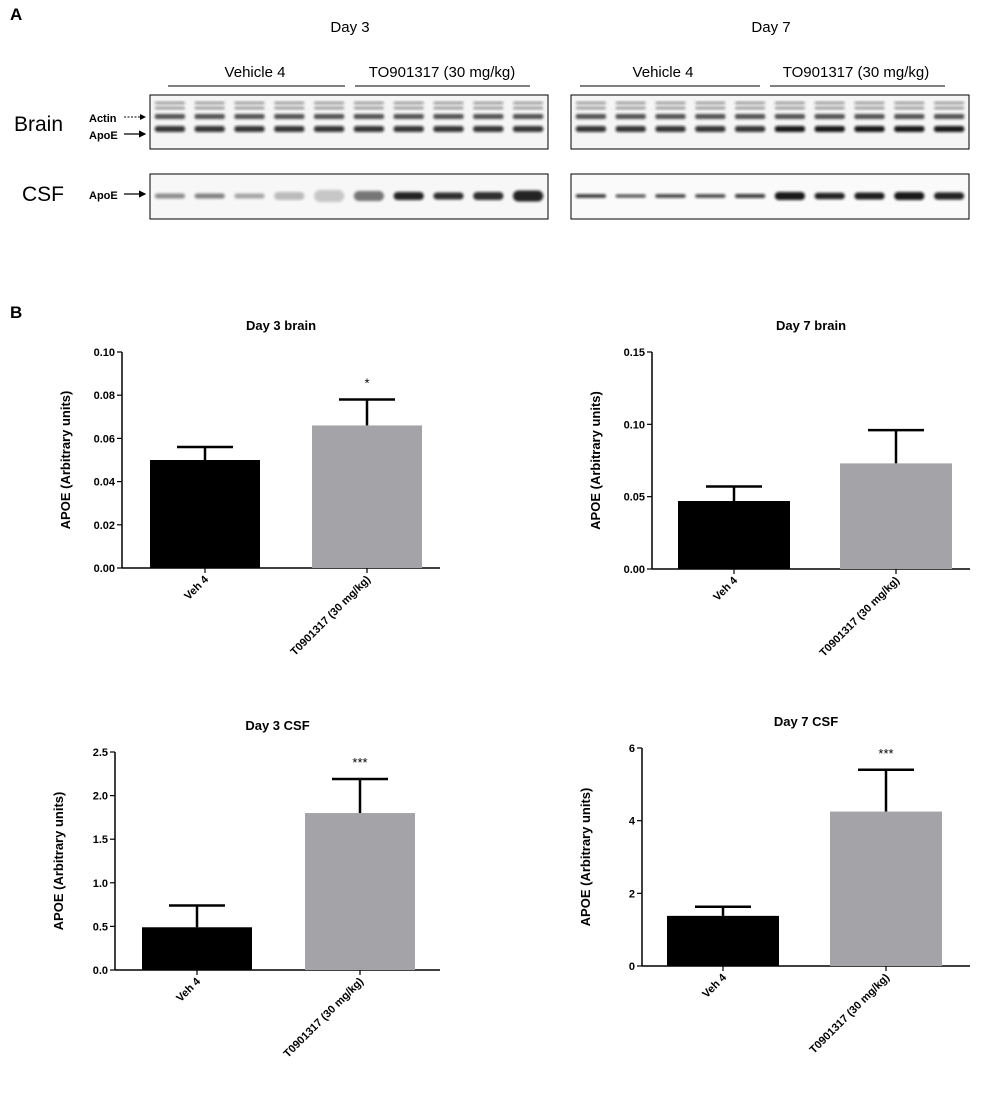  I want to click on y-tick-label: 2, so click(632, 894).